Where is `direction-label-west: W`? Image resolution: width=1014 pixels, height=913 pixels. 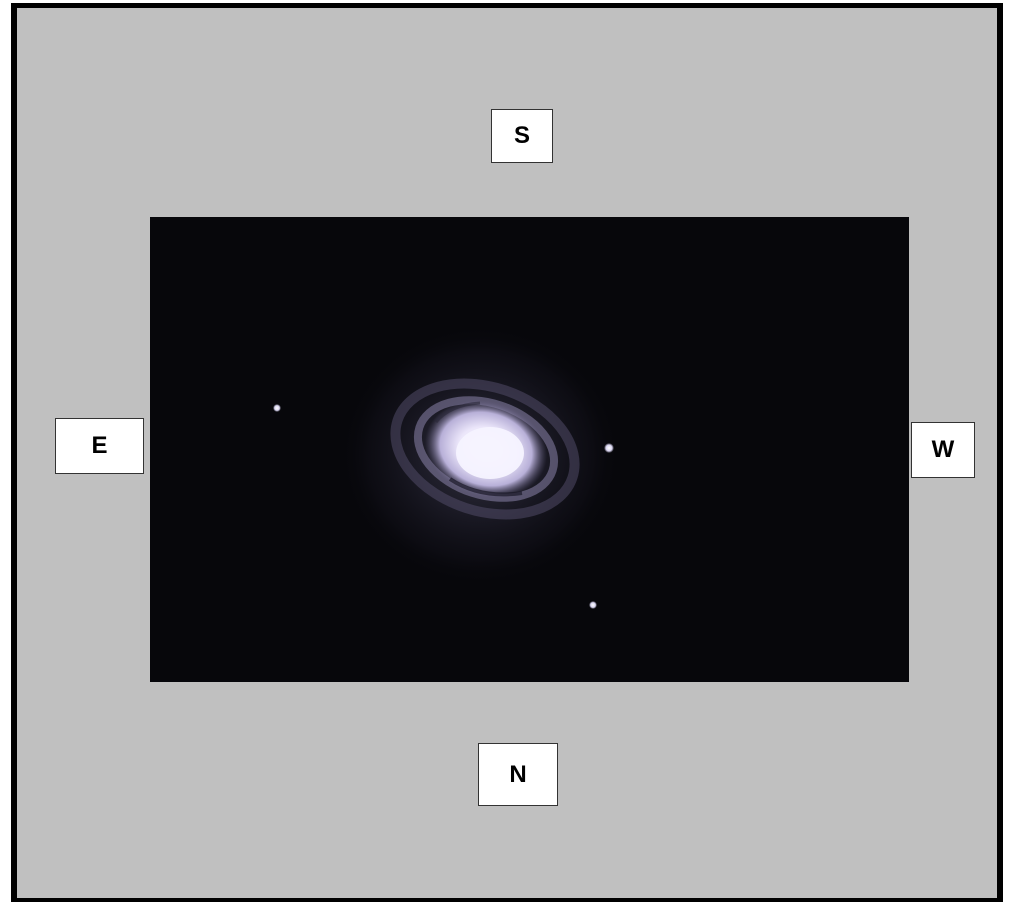 direction-label-west: W is located at coordinates (943, 450).